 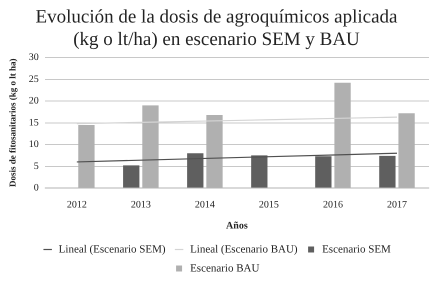 What do you see at coordinates (217, 28) in the screenshot?
I see `chart-title: Evolución de la dosis de agroquímicos aplicada (kg o lt/ha) en escenario SEM y BAU` at bounding box center [217, 28].